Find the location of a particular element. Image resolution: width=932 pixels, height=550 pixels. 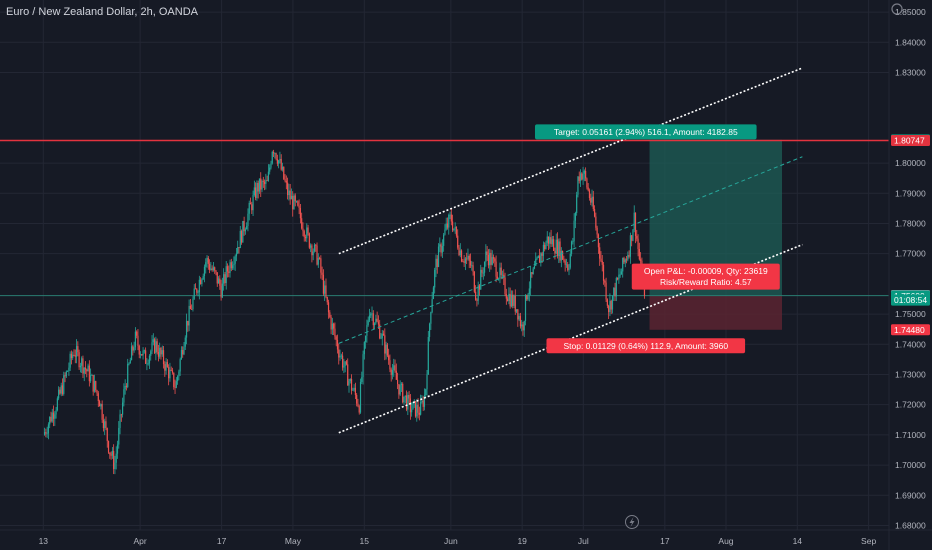

price-tick-label: 1.74000 is located at coordinates (910, 344).